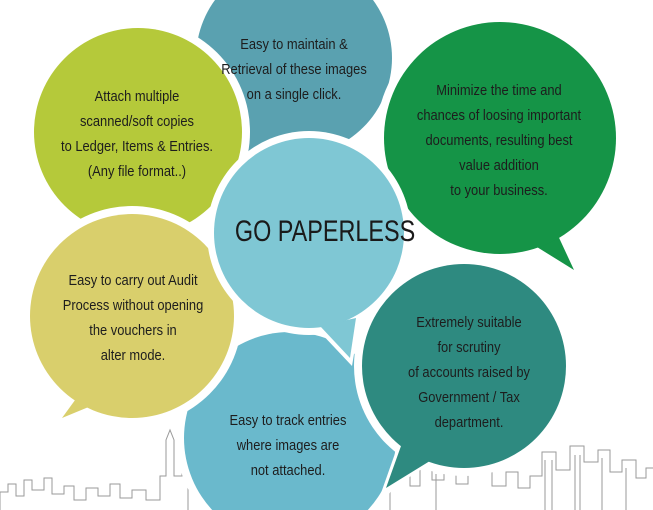 This screenshot has height=510, width=653. I want to click on text-line: Retrieval of these images, so click(294, 69).